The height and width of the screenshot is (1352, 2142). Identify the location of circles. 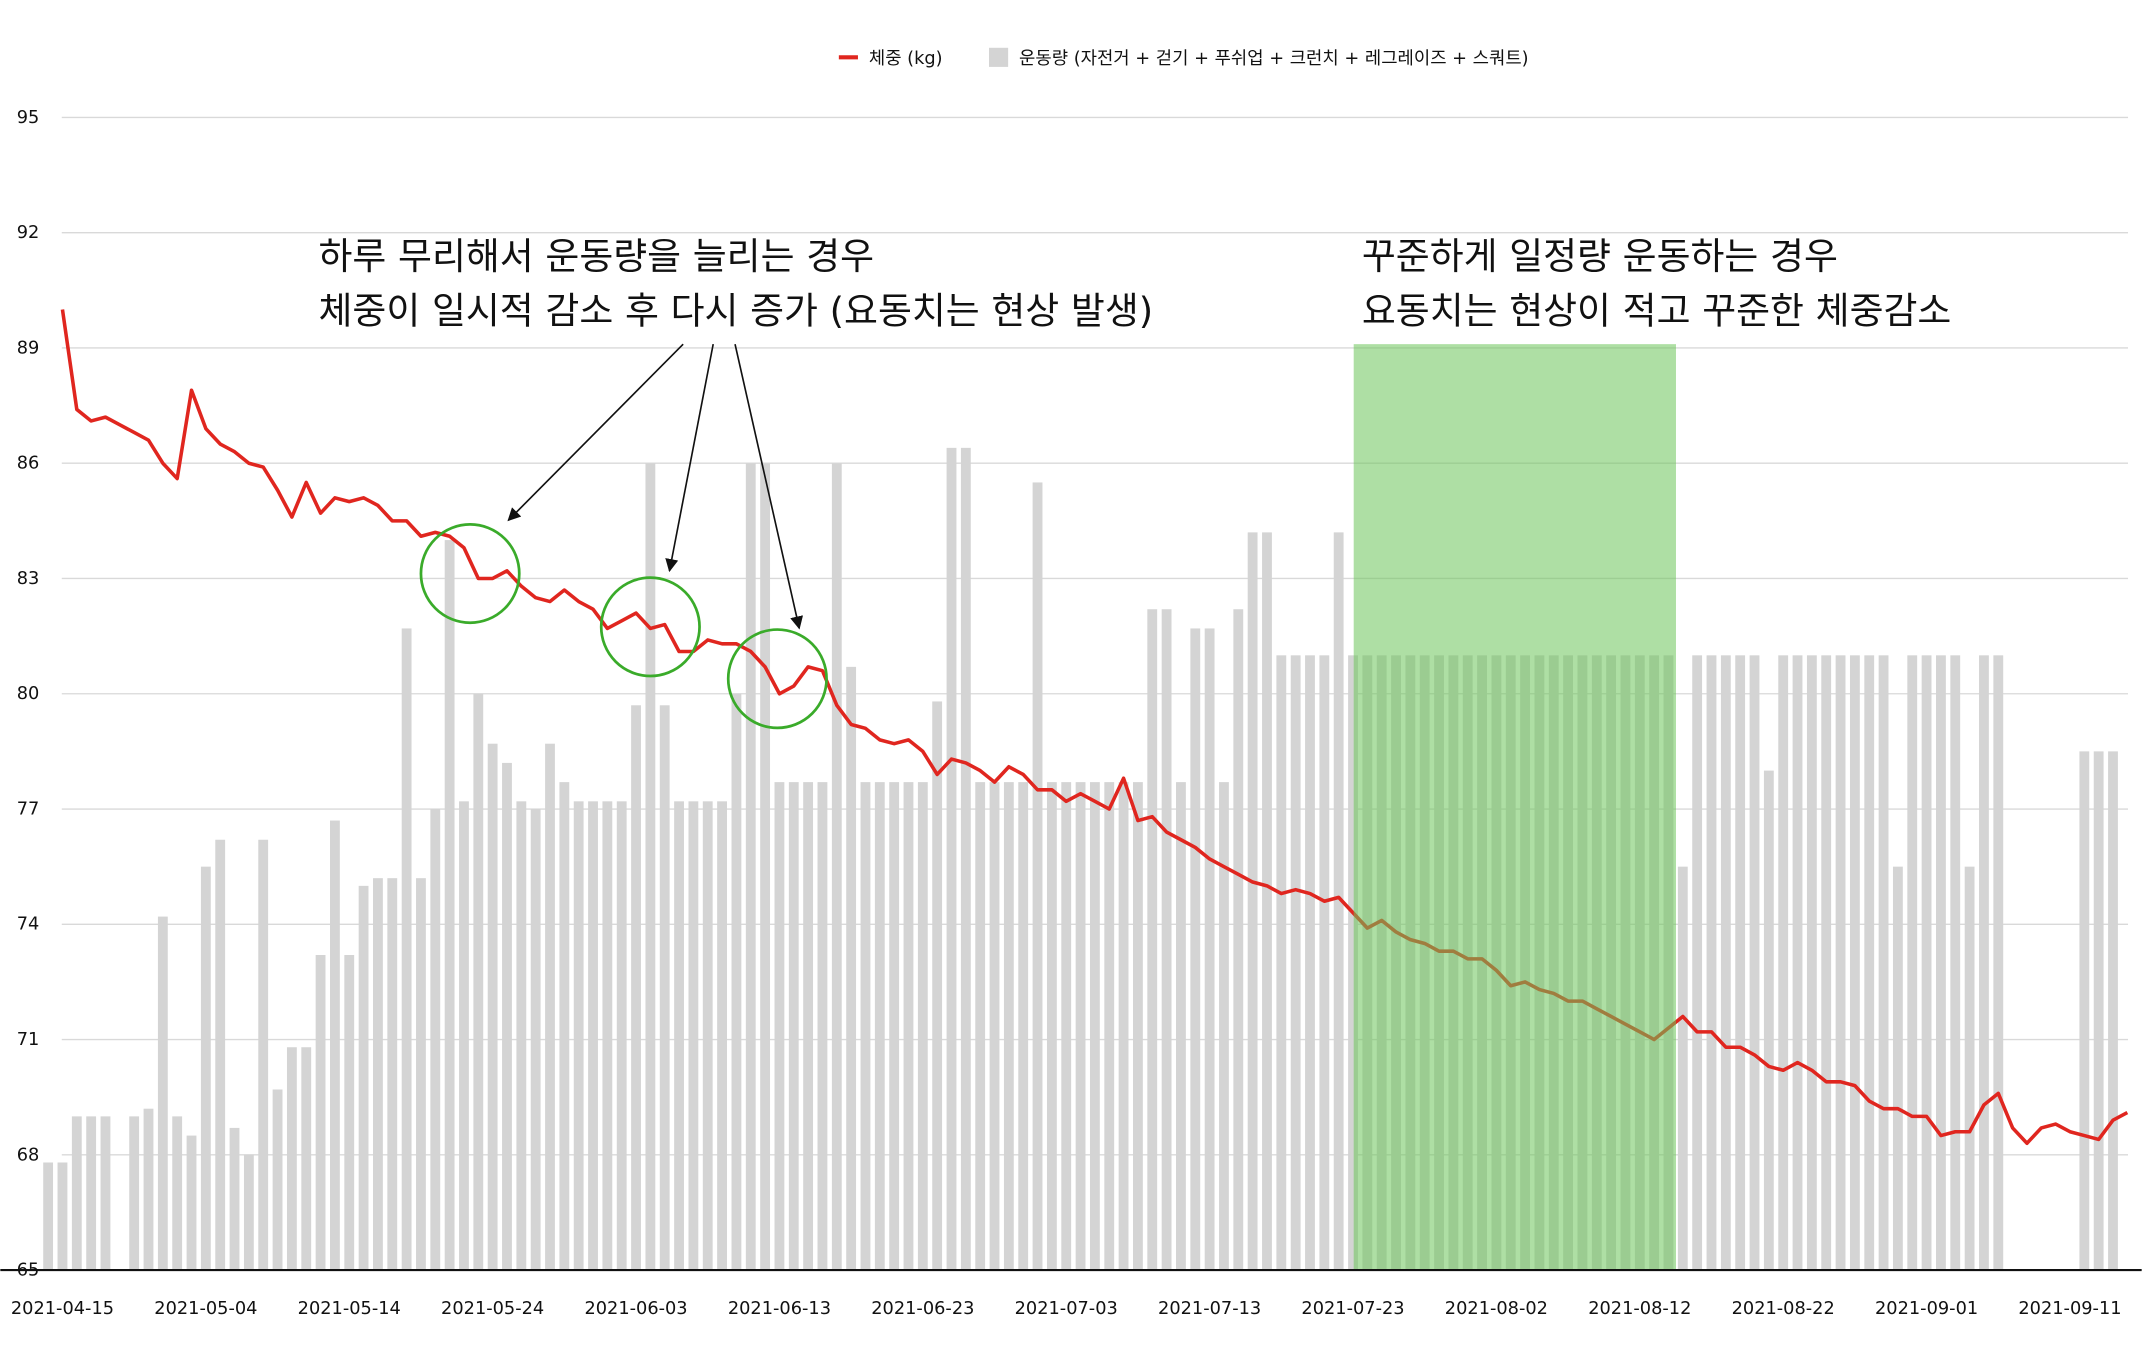
(623, 626).